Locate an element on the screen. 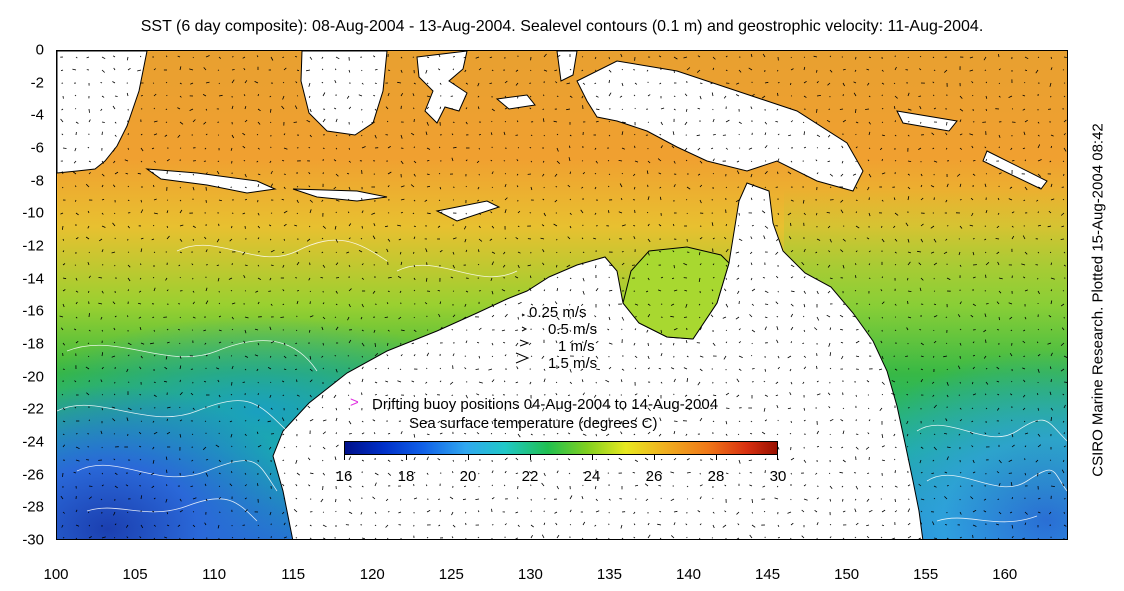 The image size is (1124, 591). lon-tick-label: 155 is located at coordinates (926, 574).